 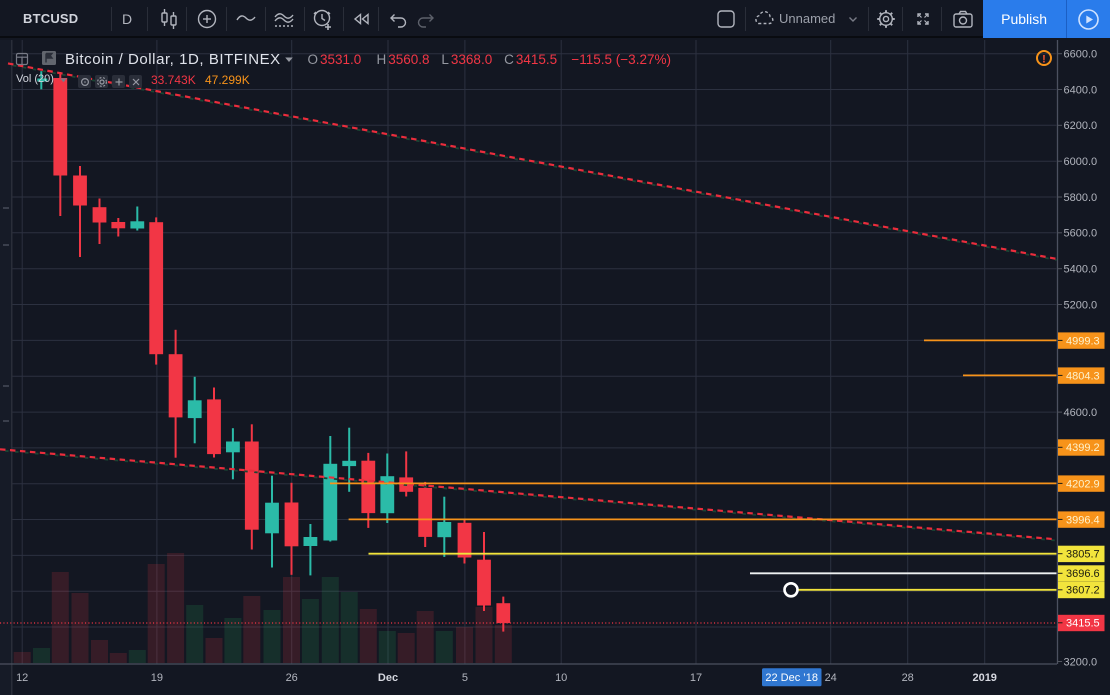 I want to click on svg-text: 4399.2, so click(x=1083, y=448).